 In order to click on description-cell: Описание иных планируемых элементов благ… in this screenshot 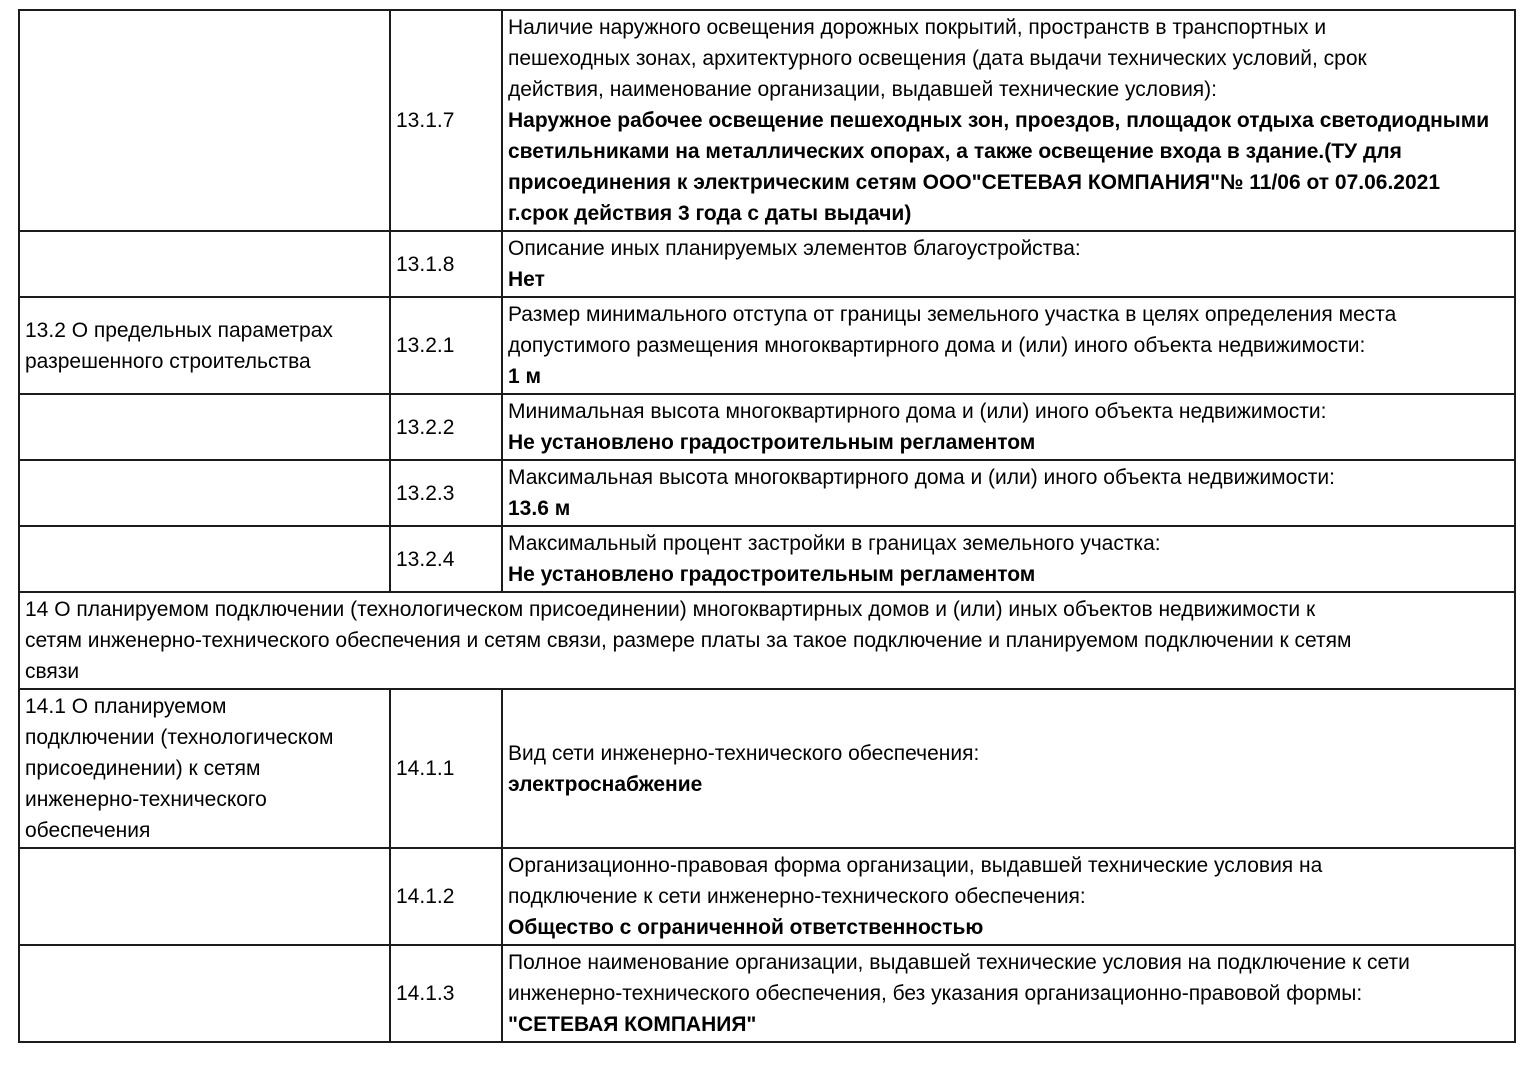, I will do `click(1008, 264)`.